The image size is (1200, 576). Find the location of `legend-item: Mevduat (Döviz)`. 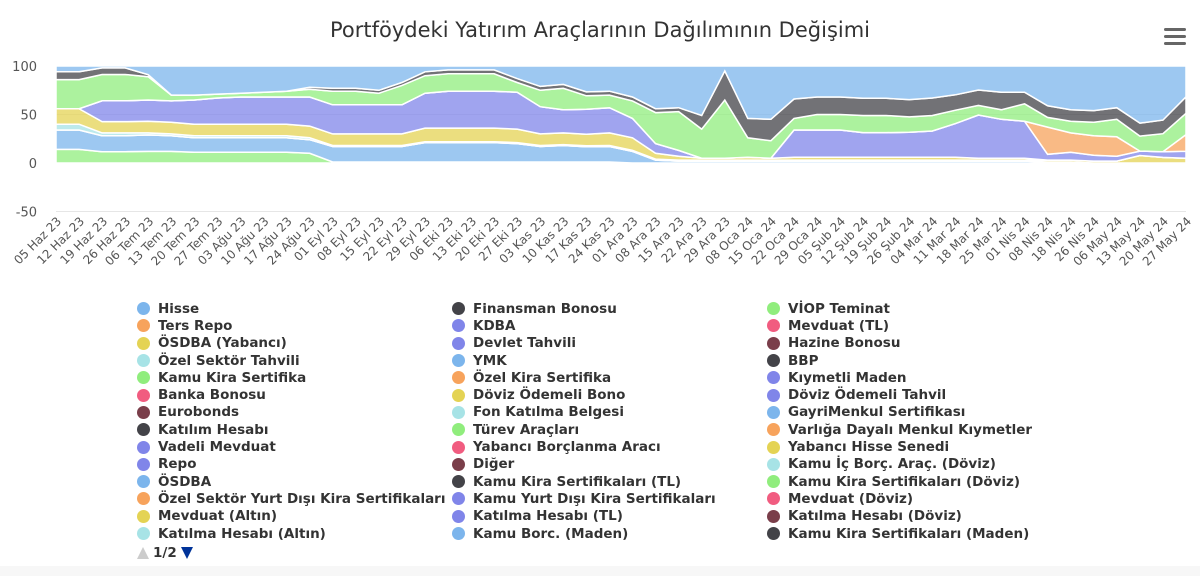

legend-item: Mevduat (Döviz) is located at coordinates (899, 498).